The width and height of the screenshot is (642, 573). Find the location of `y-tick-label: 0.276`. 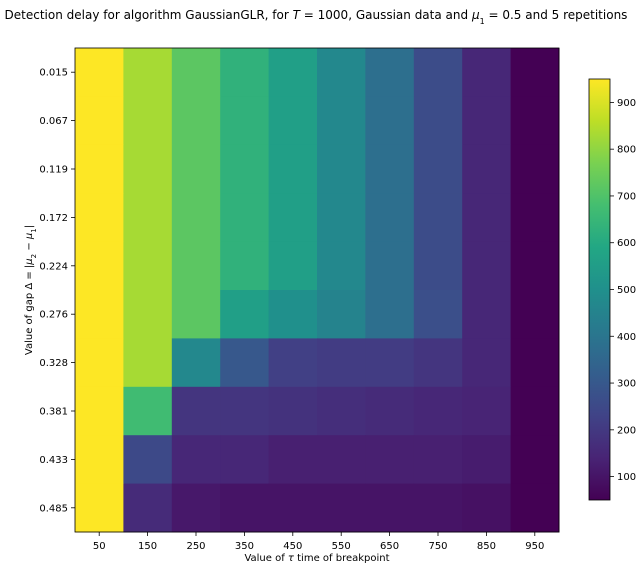

y-tick-label: 0.276 is located at coordinates (53, 315).